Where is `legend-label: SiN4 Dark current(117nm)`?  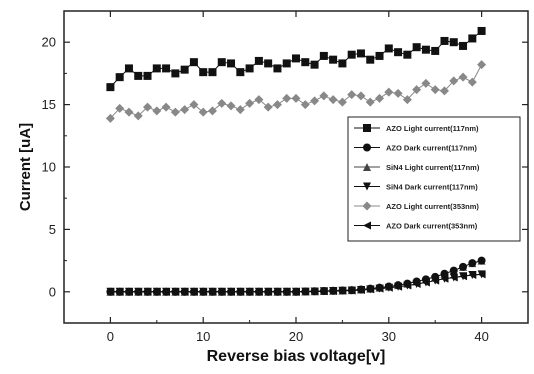 legend-label: SiN4 Dark current(117nm) is located at coordinates (432, 187).